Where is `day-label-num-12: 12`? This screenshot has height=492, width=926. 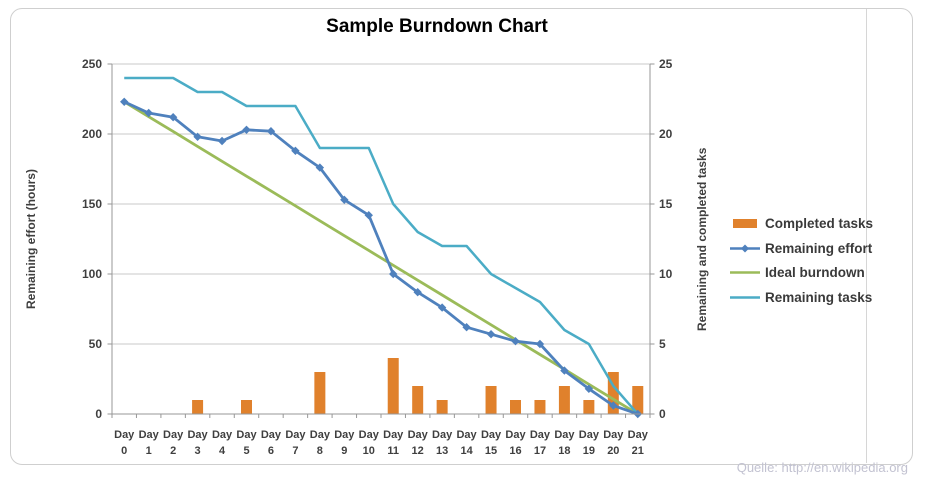 day-label-num-12: 12 is located at coordinates (418, 451).